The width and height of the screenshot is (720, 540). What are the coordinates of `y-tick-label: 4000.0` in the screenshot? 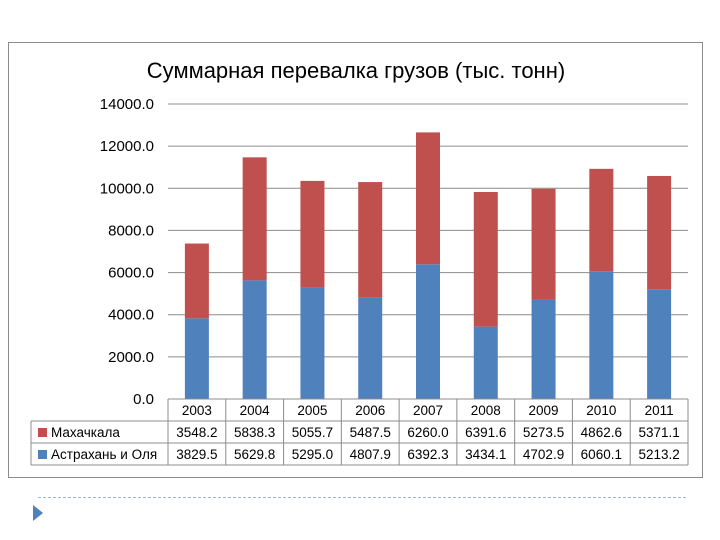 It's located at (131, 315).